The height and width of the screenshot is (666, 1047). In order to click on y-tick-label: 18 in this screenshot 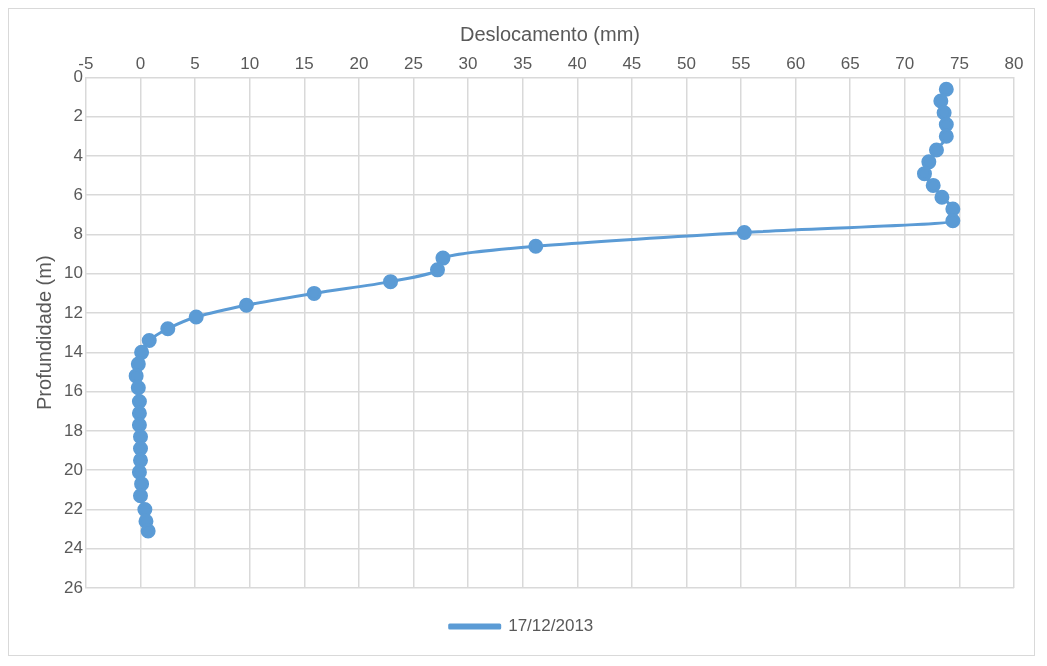, I will do `click(73, 430)`.